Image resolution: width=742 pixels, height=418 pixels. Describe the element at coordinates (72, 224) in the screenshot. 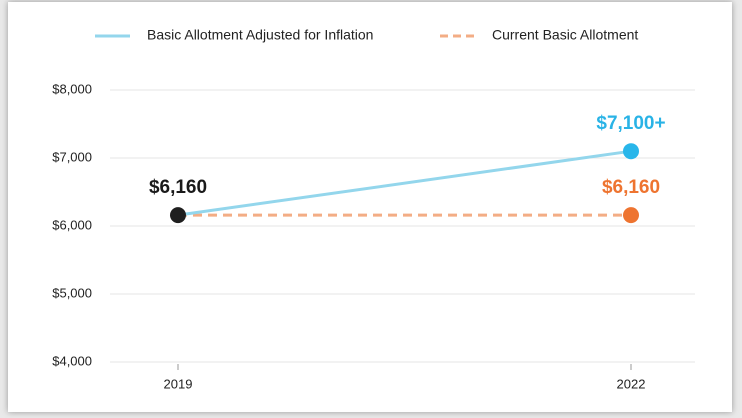

I see `y-tick-label: $6,000` at that location.